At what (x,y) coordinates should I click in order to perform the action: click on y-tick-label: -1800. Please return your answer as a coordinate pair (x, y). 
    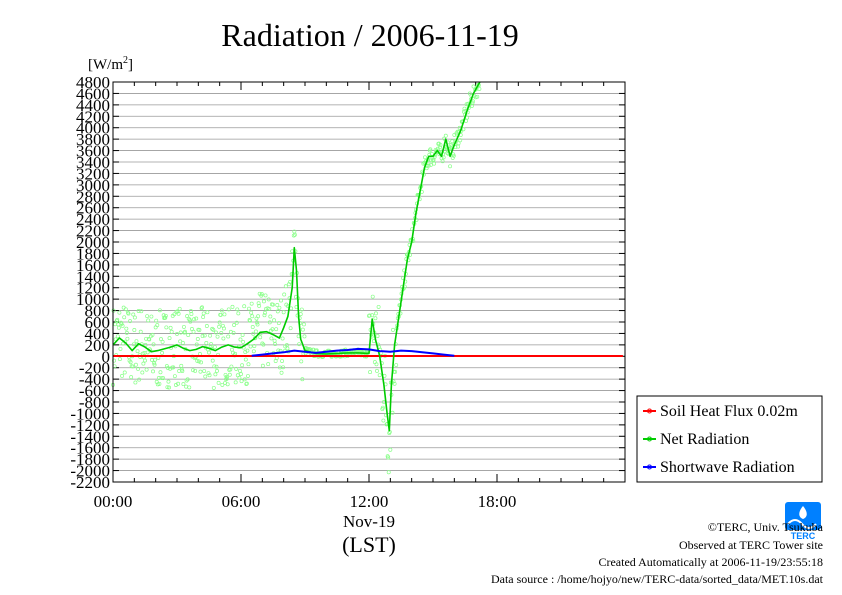
    Looking at the image, I should click on (90, 459).